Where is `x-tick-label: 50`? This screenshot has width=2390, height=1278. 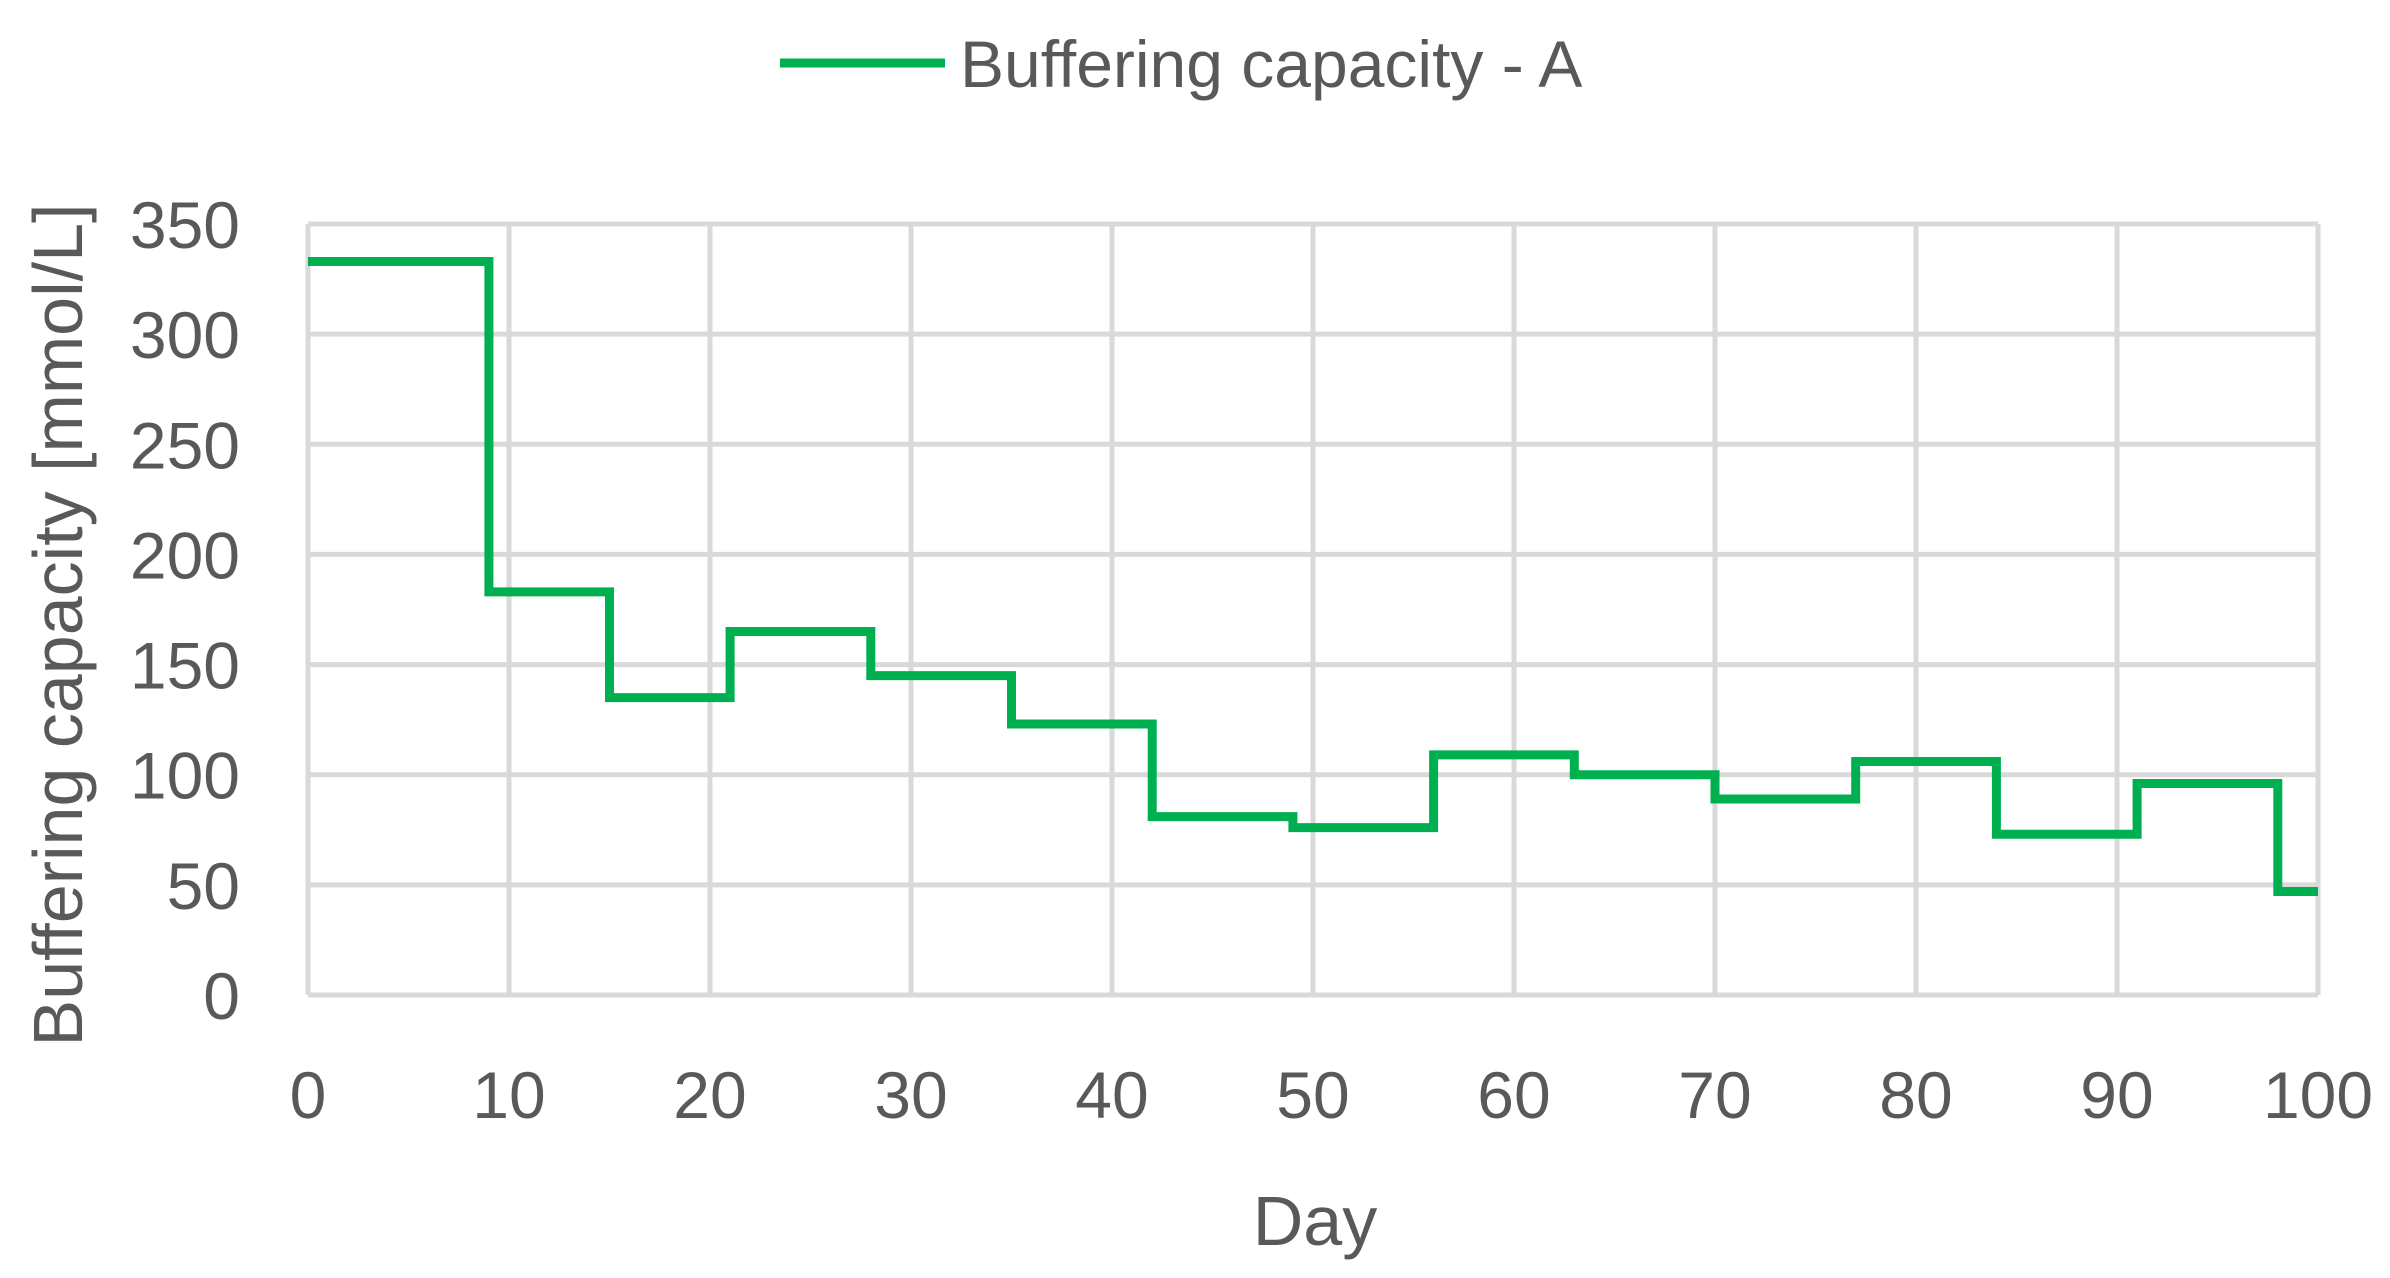 x-tick-label: 50 is located at coordinates (1312, 1095).